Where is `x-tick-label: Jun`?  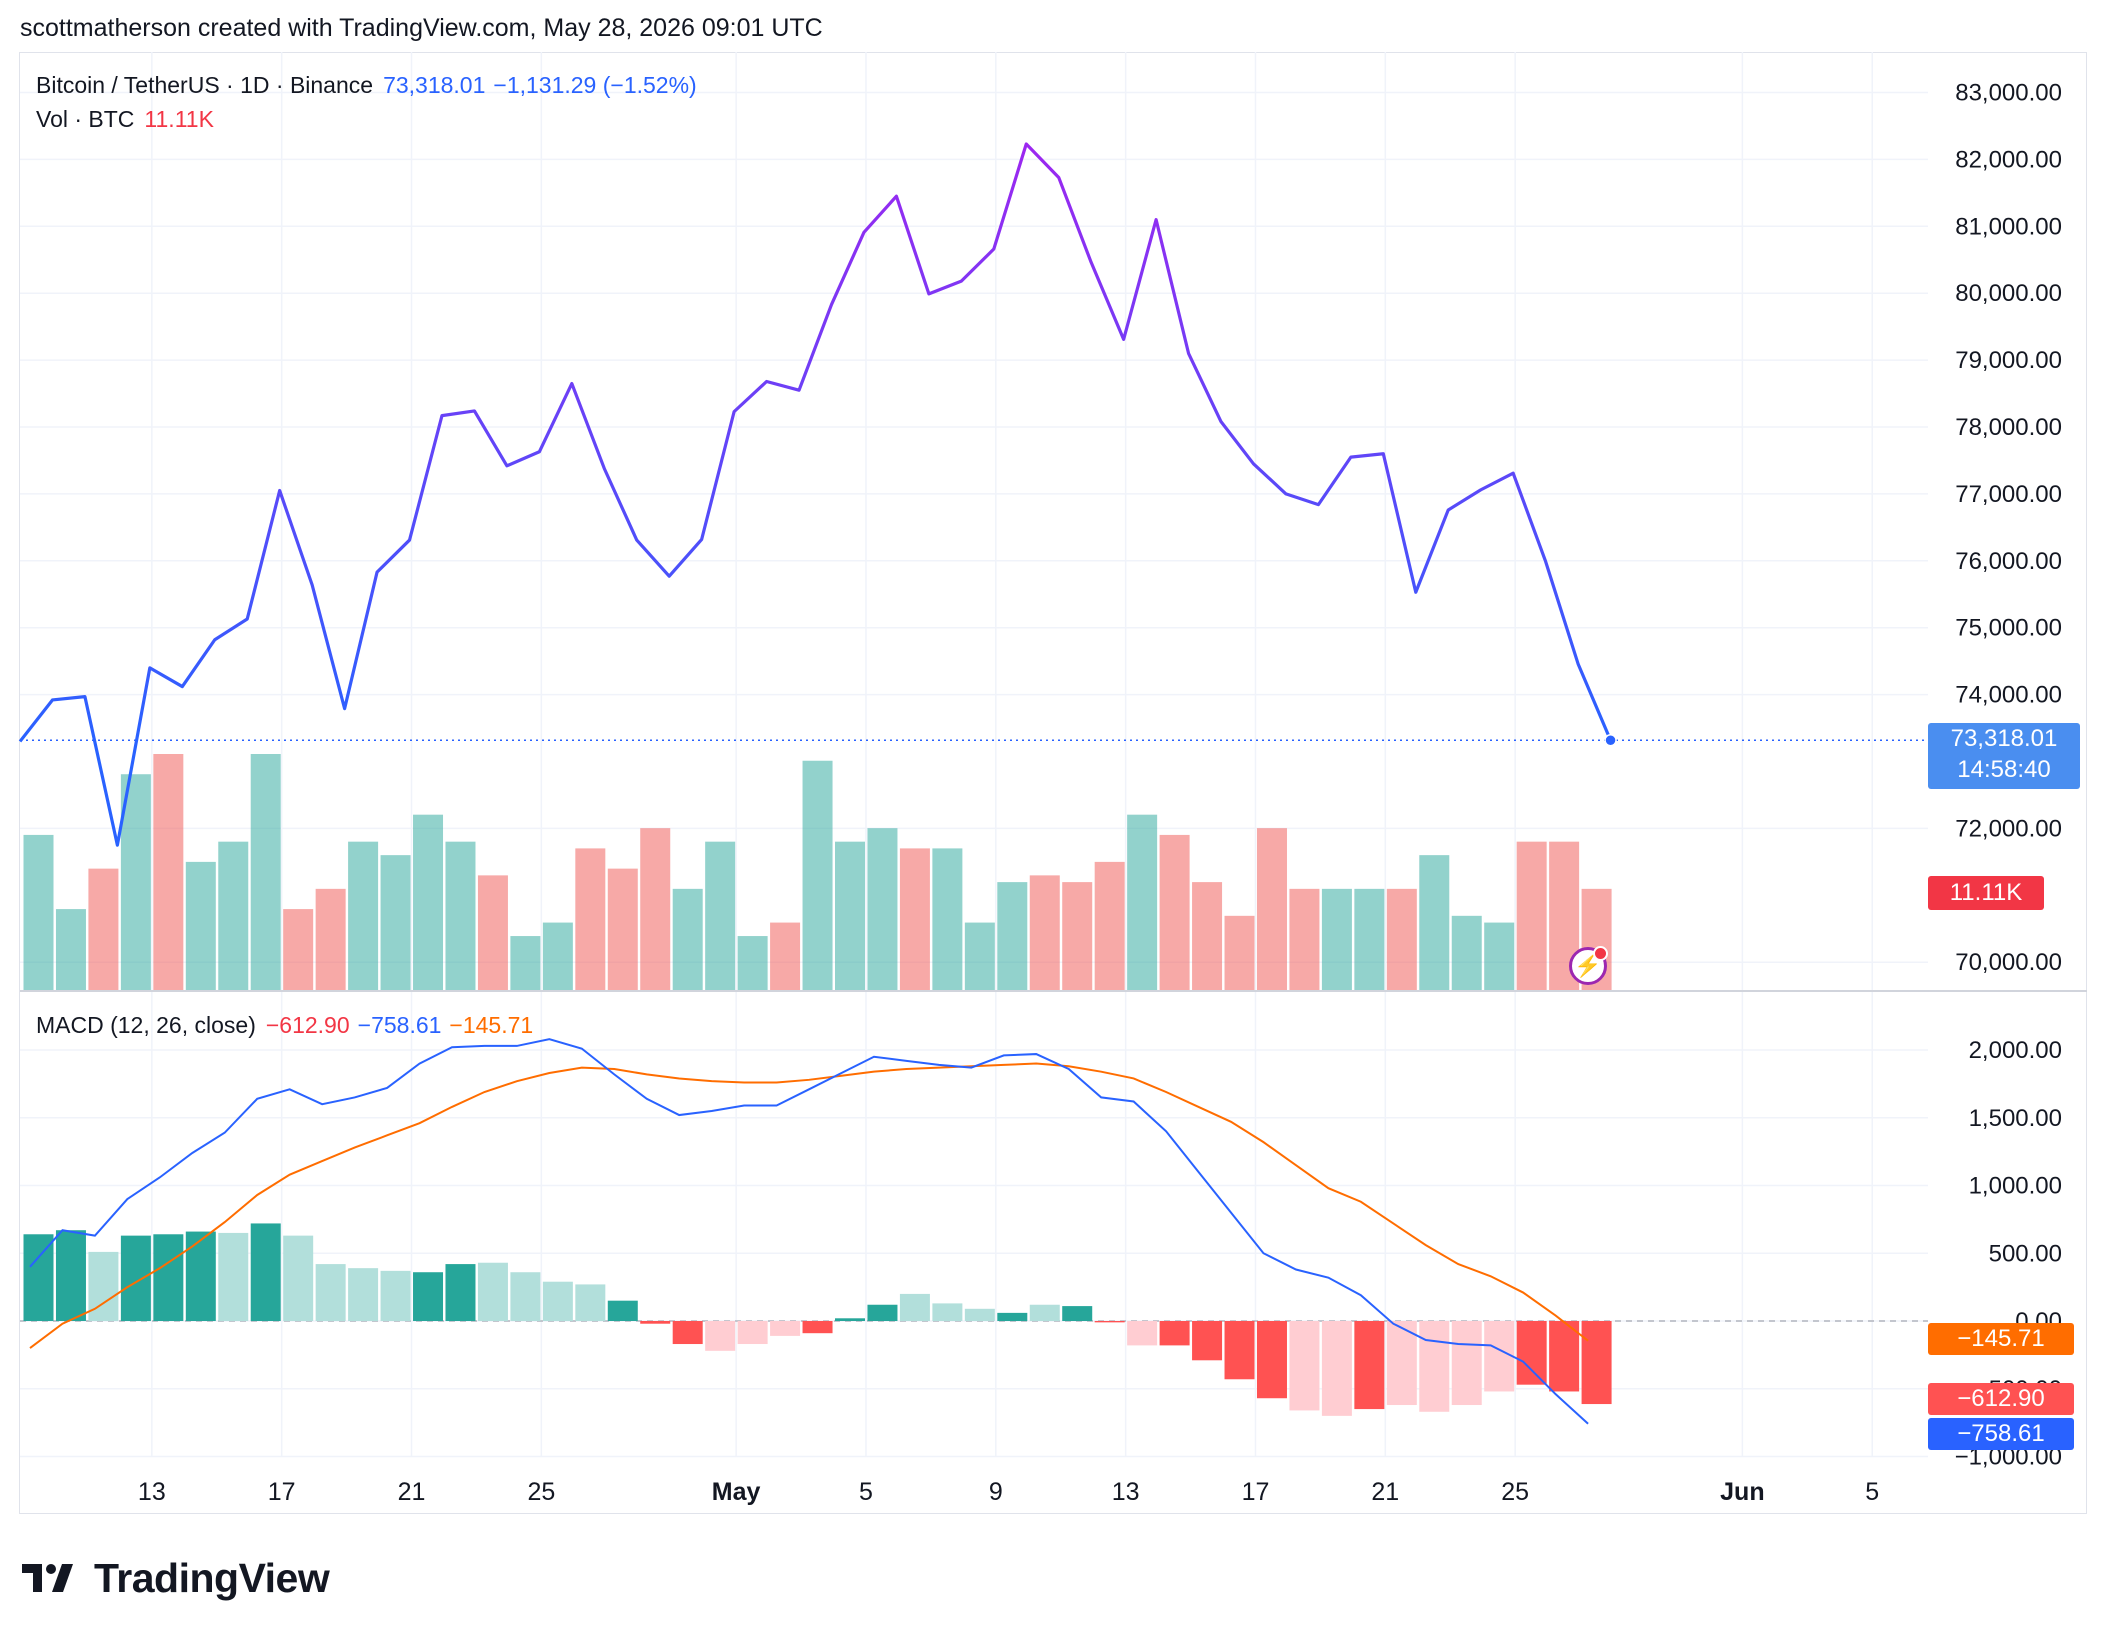
x-tick-label: Jun is located at coordinates (1742, 1492).